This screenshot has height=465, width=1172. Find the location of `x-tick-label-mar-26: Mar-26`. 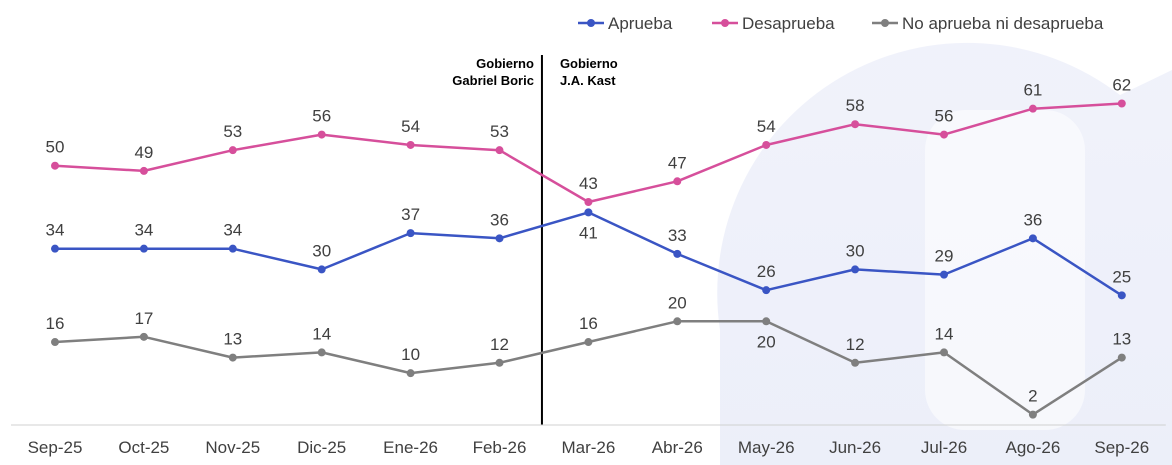

x-tick-label-mar-26: Mar-26 is located at coordinates (588, 447).